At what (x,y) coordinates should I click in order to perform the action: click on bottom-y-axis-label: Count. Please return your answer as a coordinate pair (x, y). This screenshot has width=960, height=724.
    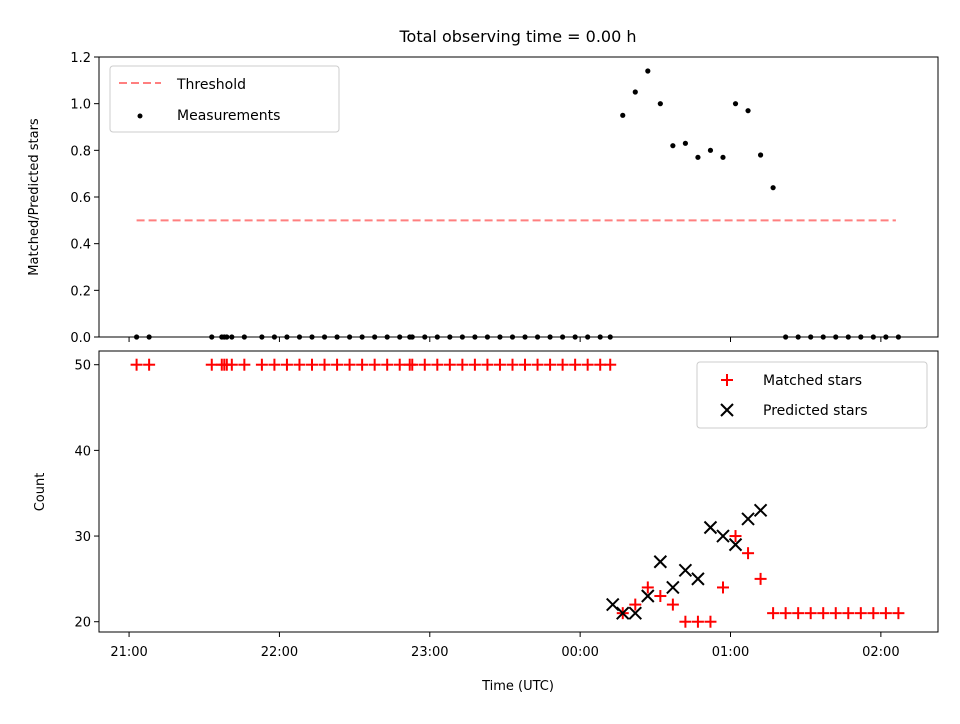
    Looking at the image, I should click on (40, 492).